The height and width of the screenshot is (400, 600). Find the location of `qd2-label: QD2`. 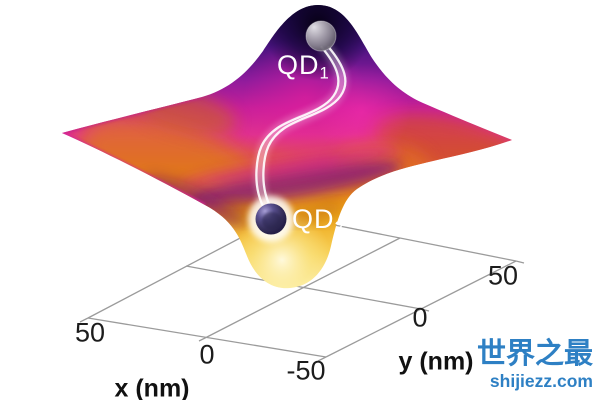

qd2-label: QD2 is located at coordinates (318, 221).